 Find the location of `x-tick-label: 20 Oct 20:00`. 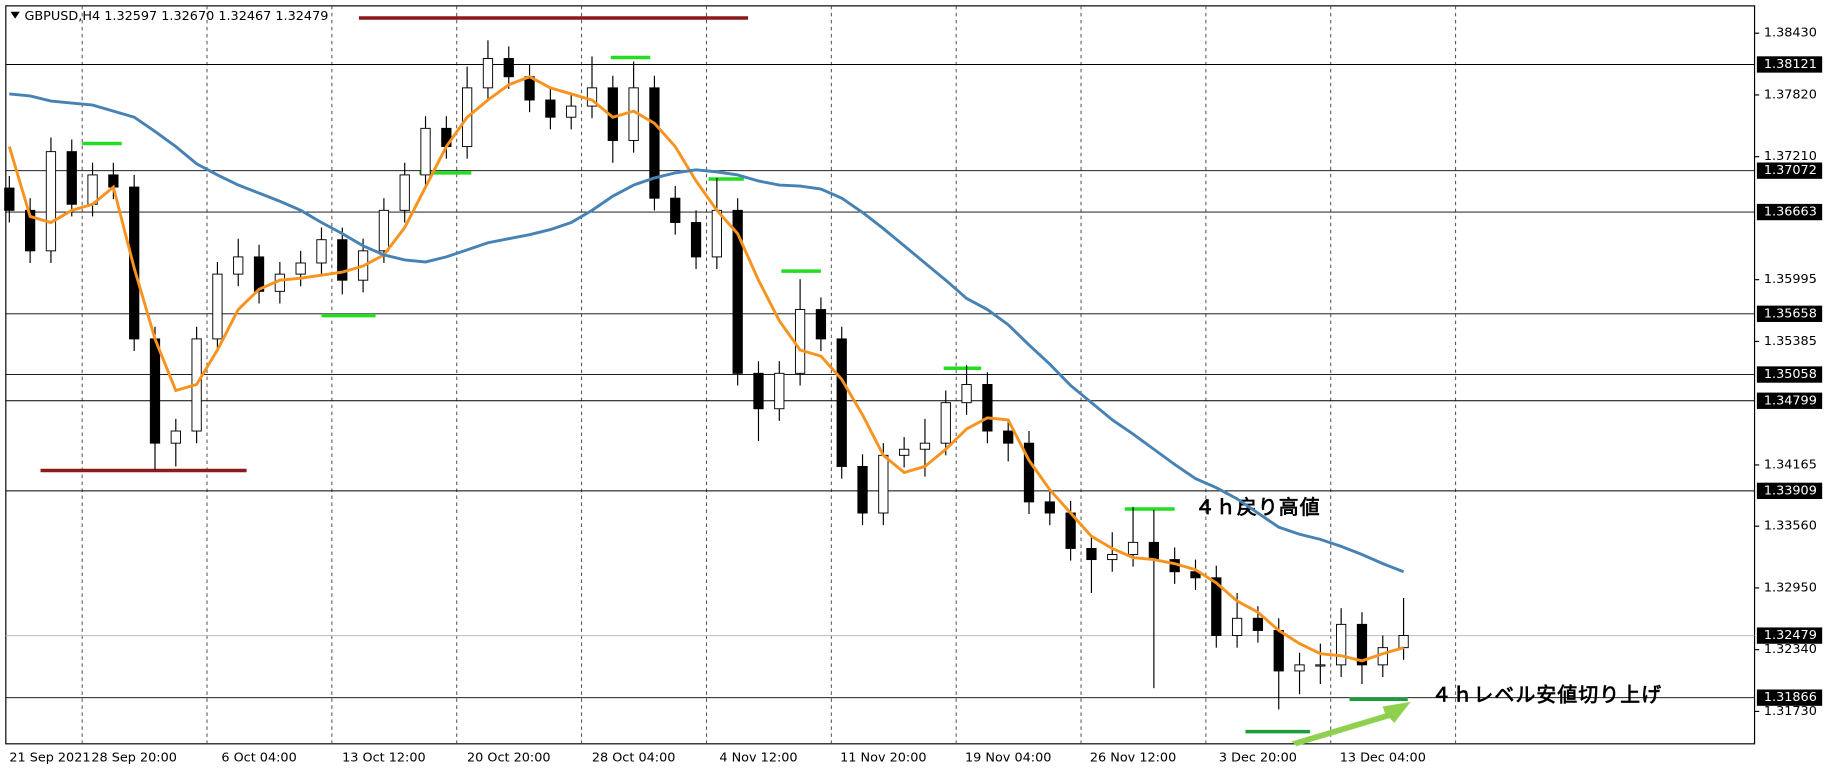

x-tick-label: 20 Oct 20:00 is located at coordinates (509, 757).